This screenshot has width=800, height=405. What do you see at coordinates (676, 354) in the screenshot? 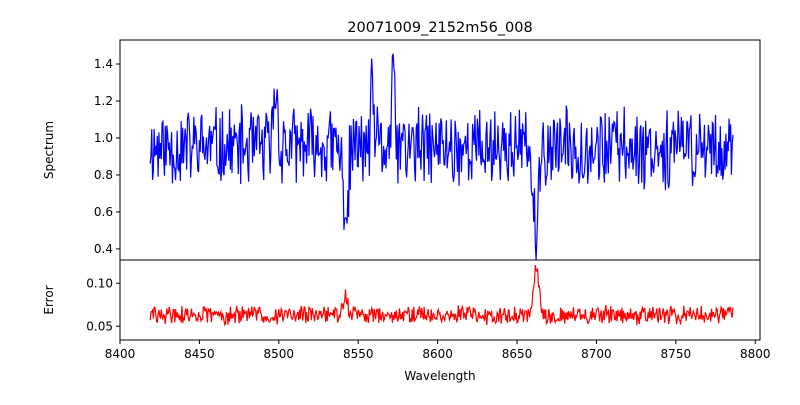
I see `x-tick-label: 8750` at bounding box center [676, 354].